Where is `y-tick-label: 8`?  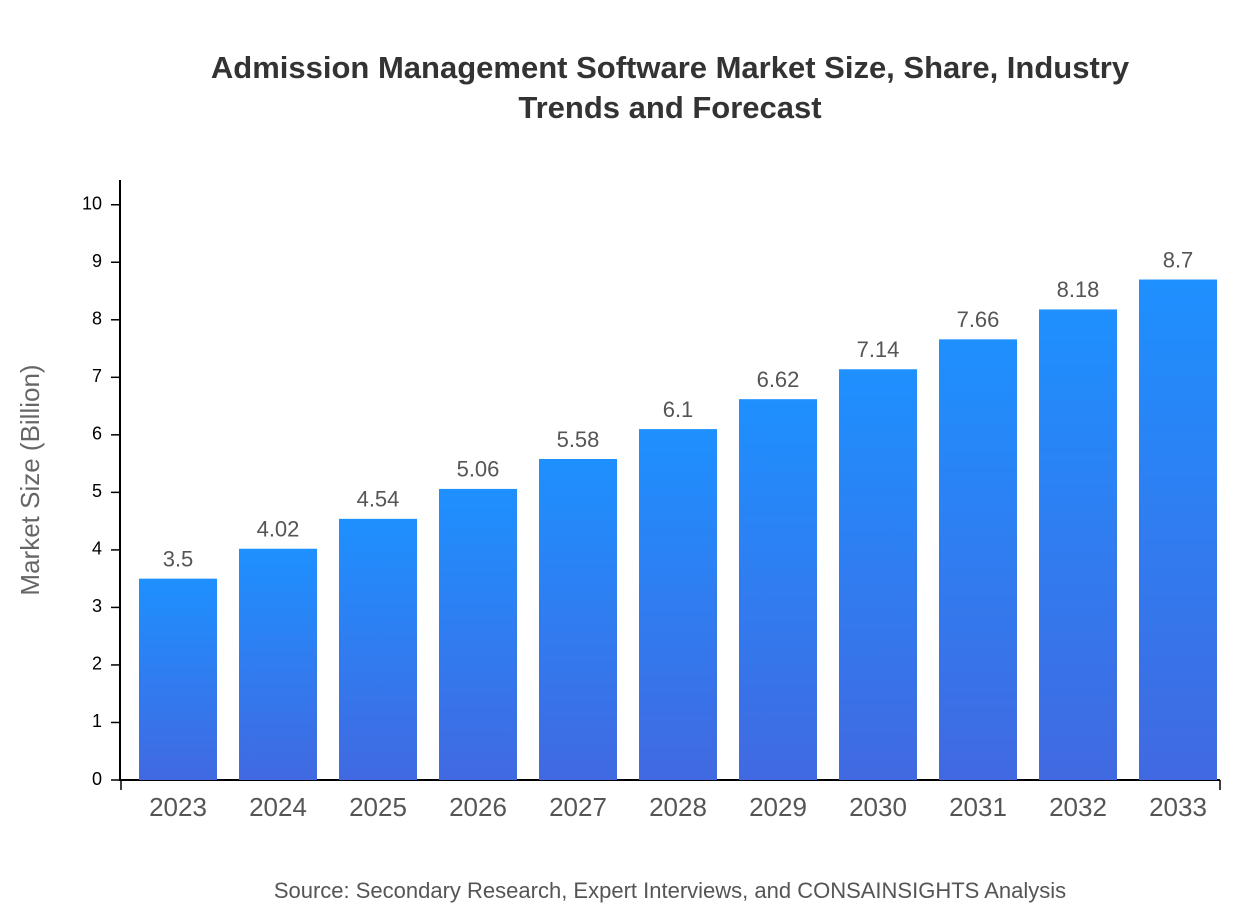 y-tick-label: 8 is located at coordinates (97, 319).